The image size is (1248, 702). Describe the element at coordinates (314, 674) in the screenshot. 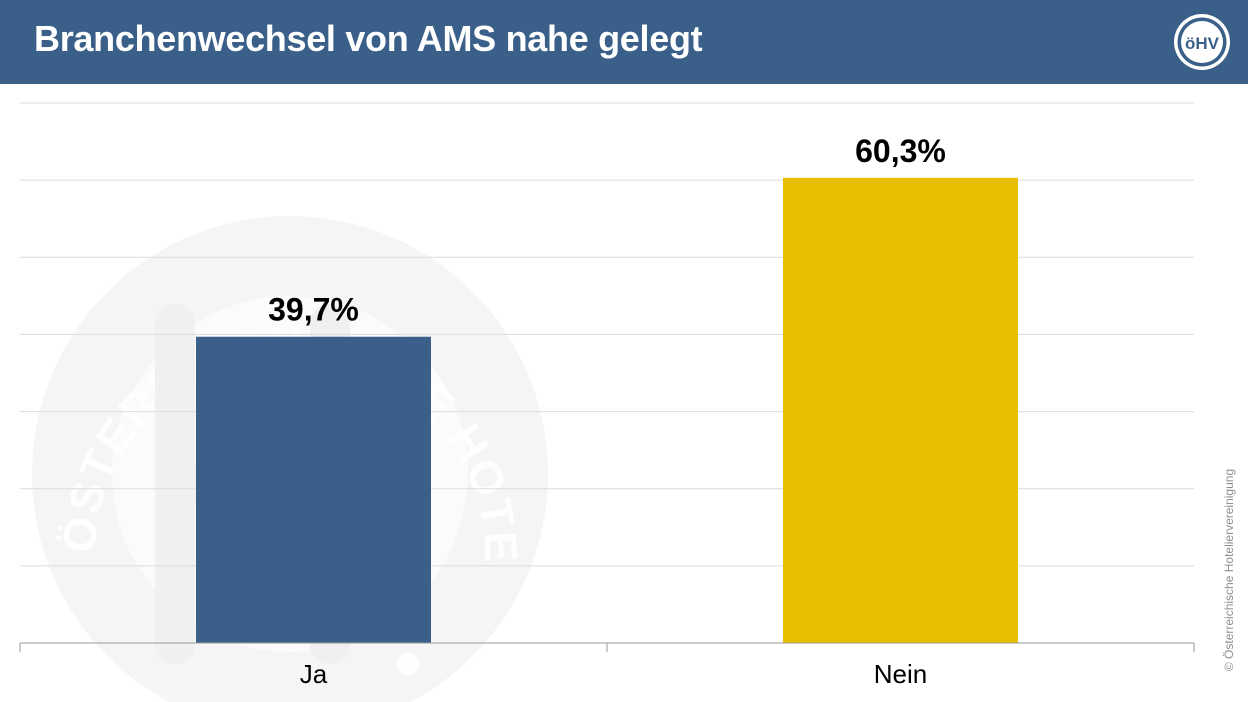

I see `category-label: Ja` at that location.